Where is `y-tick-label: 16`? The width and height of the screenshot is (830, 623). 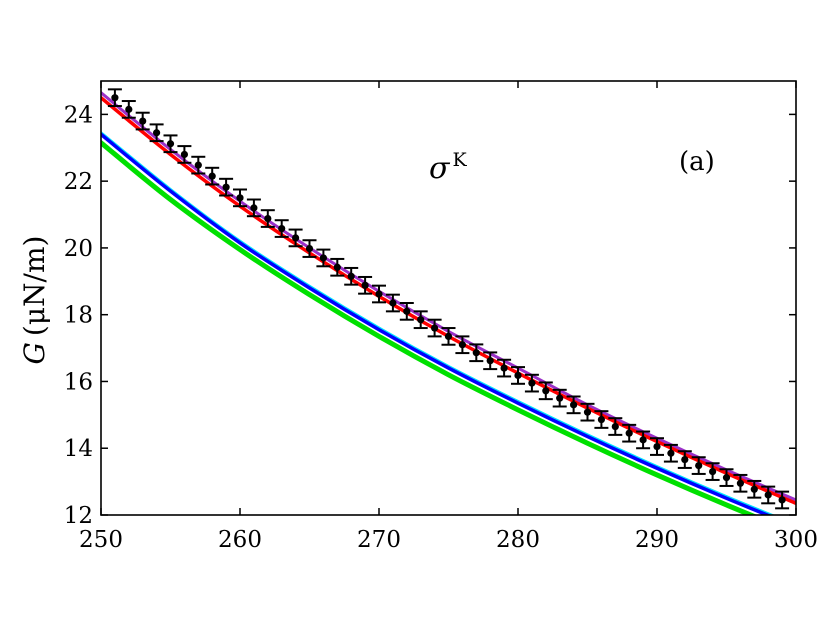
y-tick-label: 16 is located at coordinates (78, 382).